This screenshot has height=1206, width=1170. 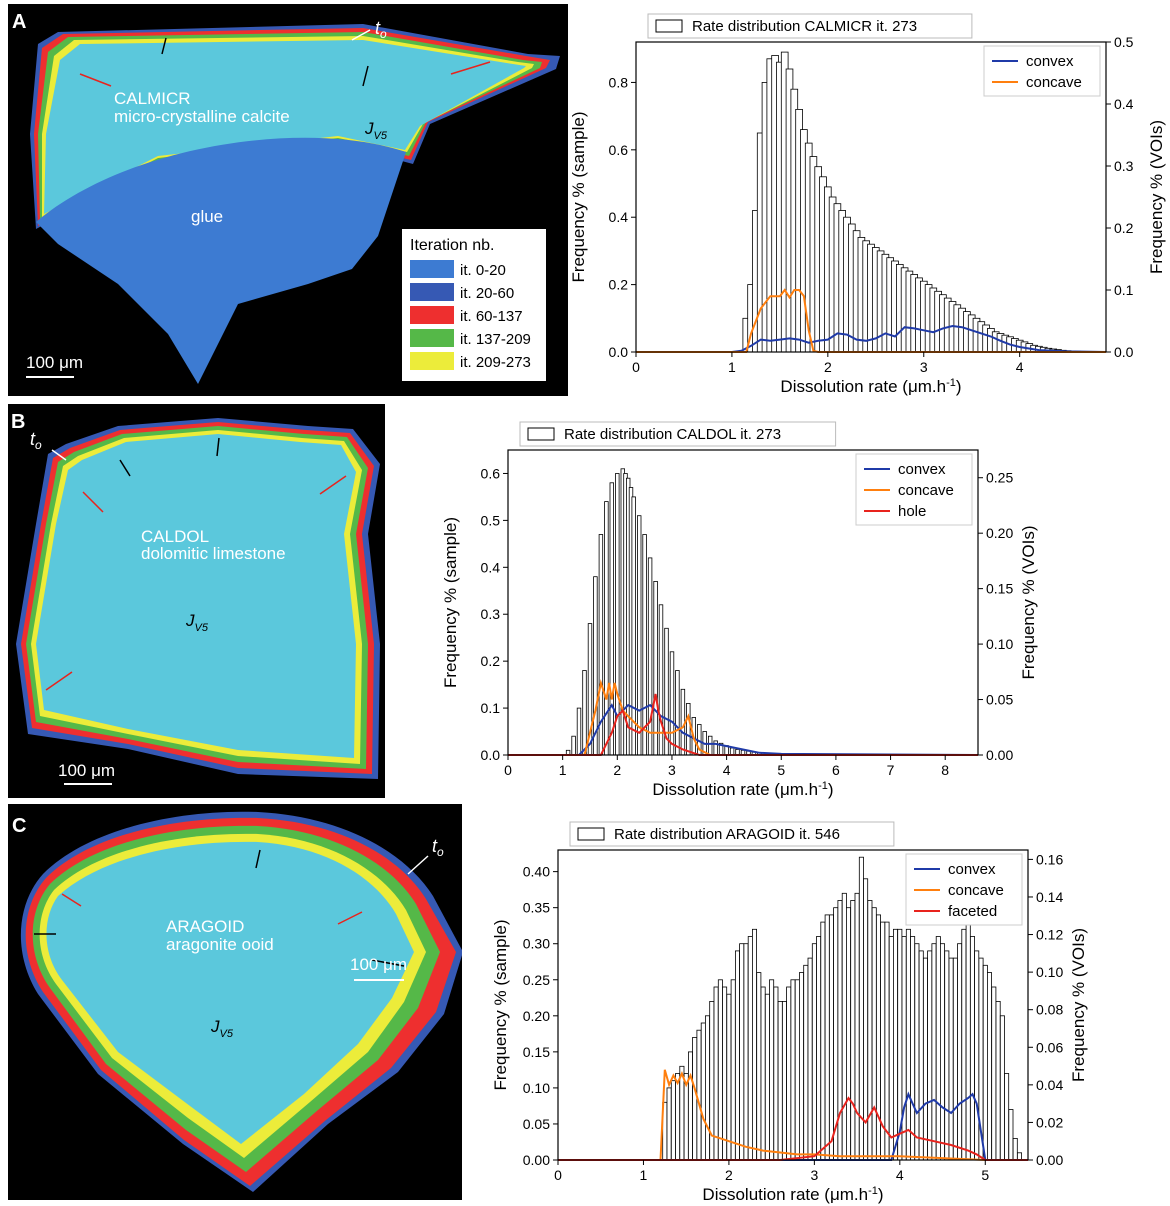 I want to click on x-tick-label: 5, so click(x=781, y=770).